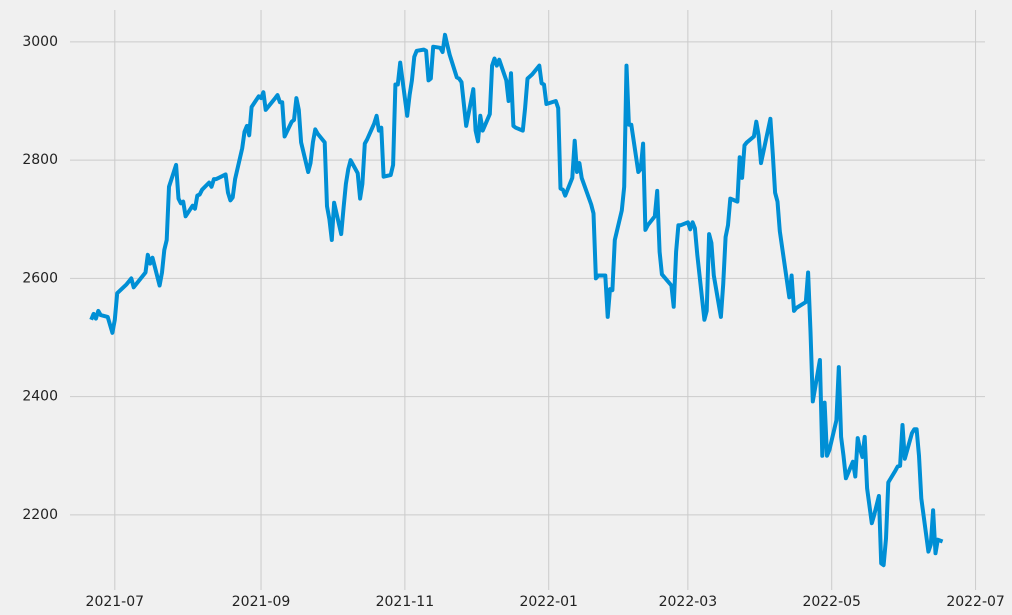 This screenshot has width=1012, height=615. Describe the element at coordinates (40, 515) in the screenshot. I see `y-tick-label: 2200` at that location.